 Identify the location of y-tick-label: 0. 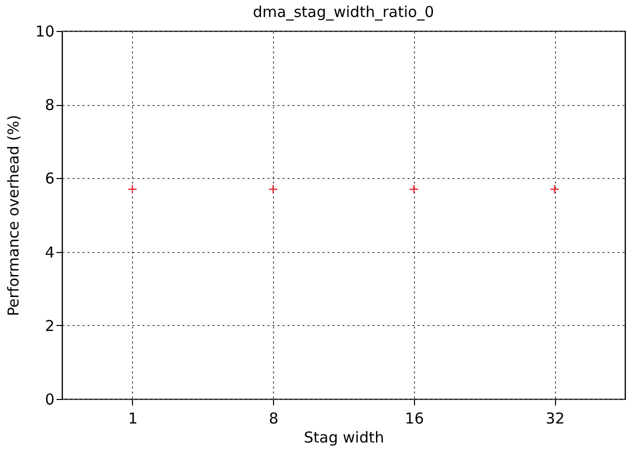
(49, 399).